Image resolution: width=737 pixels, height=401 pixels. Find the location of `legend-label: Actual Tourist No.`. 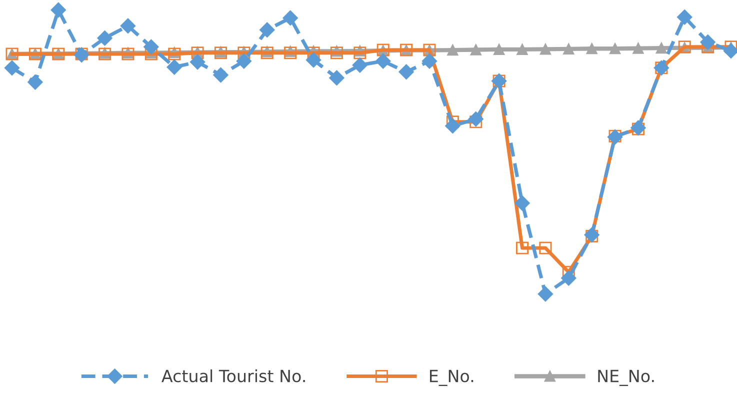

legend-label: Actual Tourist No. is located at coordinates (233, 375).